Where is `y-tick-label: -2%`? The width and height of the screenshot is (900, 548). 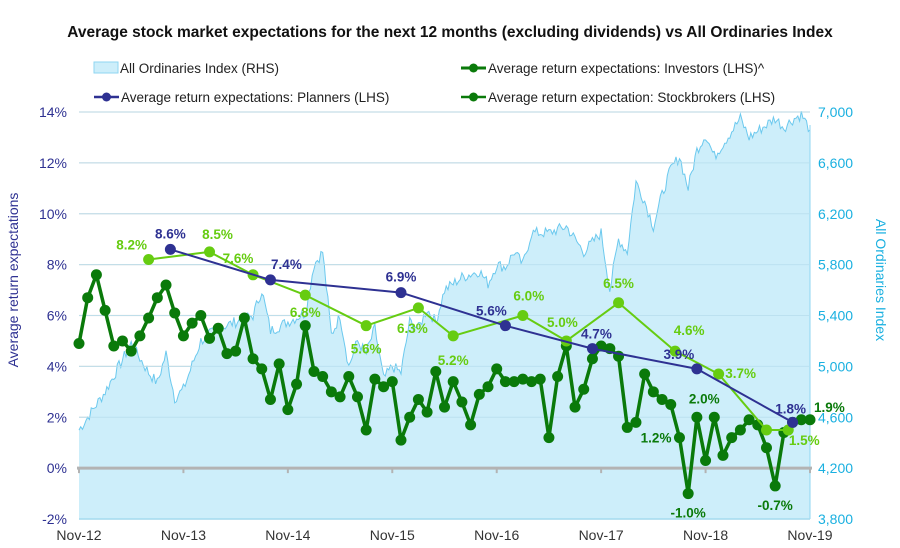
y-tick-label: -2% is located at coordinates (54, 519).